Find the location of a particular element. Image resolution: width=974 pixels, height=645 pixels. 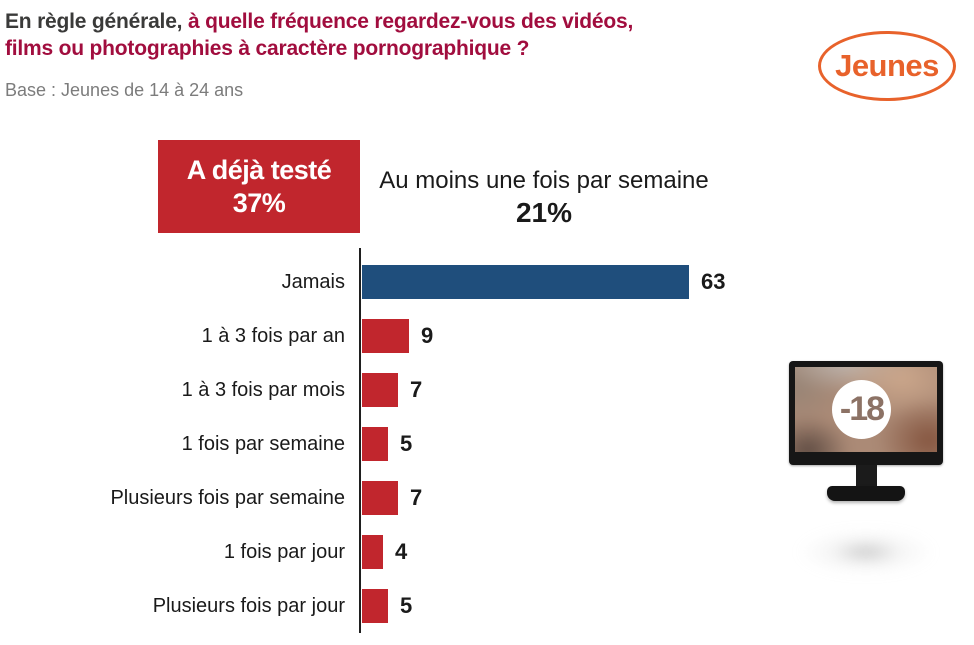

monitor-stand is located at coordinates (866, 475).